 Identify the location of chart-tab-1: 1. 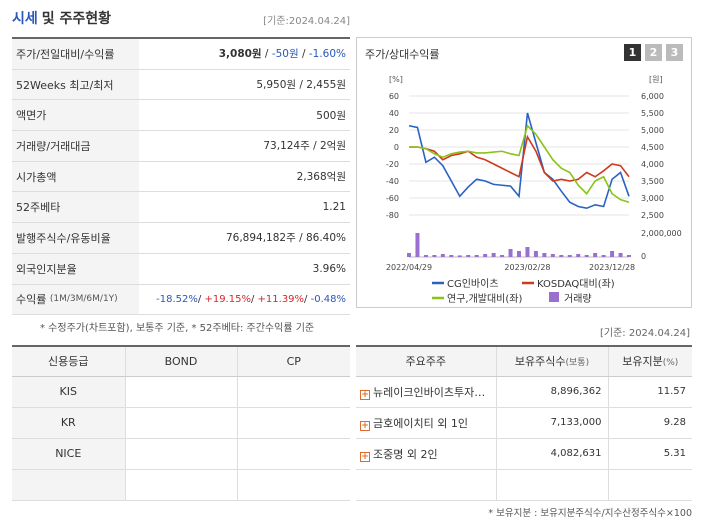
(632, 52).